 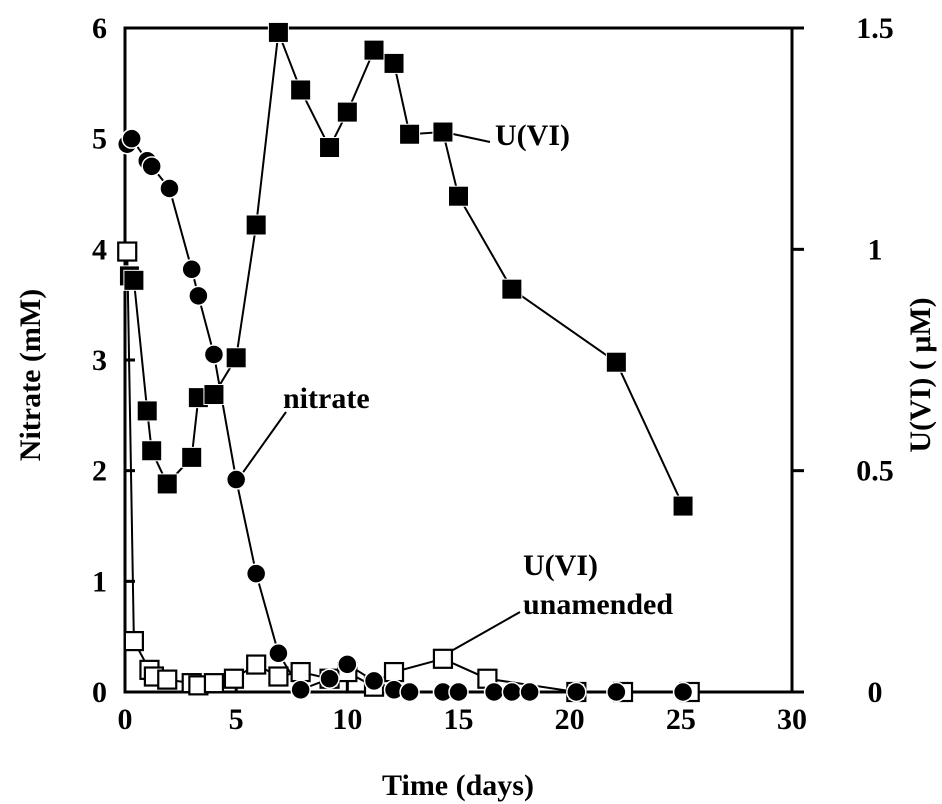 What do you see at coordinates (560, 565) in the screenshot?
I see `annotation-uvi-unamended-line1: U(VI)` at bounding box center [560, 565].